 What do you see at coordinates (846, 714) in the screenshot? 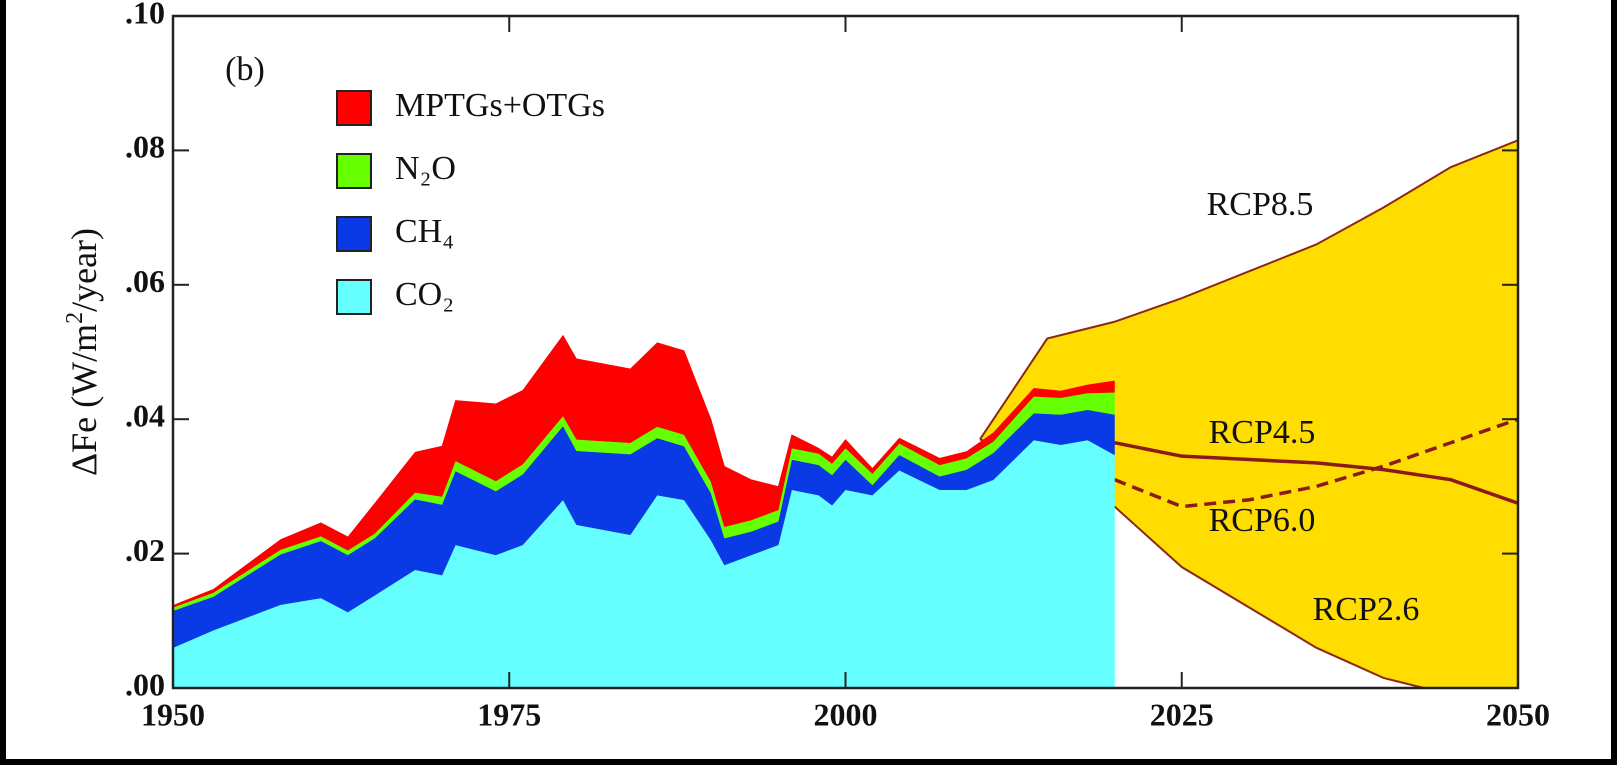
I see `x-tick-label: 2000` at bounding box center [846, 714].